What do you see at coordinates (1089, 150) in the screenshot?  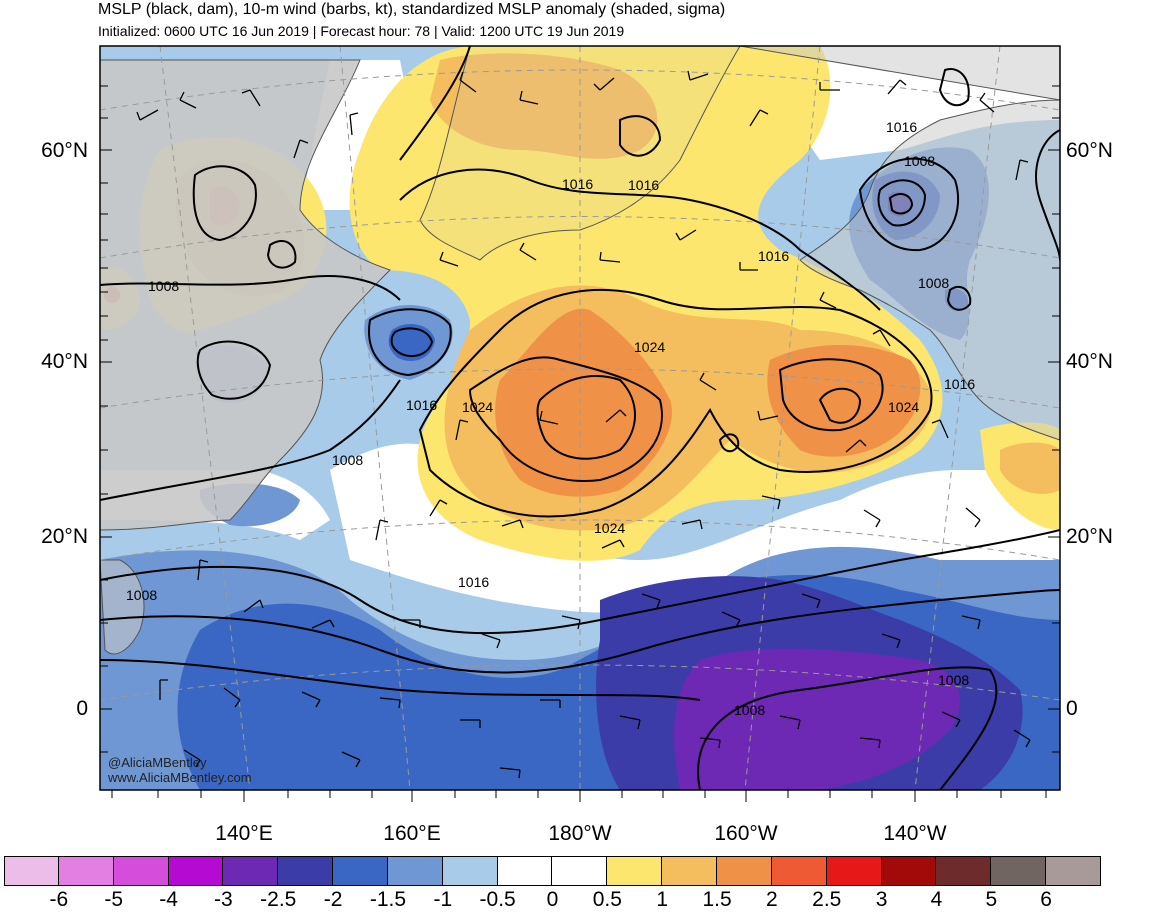 I see `lat-label-right: 60°N` at bounding box center [1089, 150].